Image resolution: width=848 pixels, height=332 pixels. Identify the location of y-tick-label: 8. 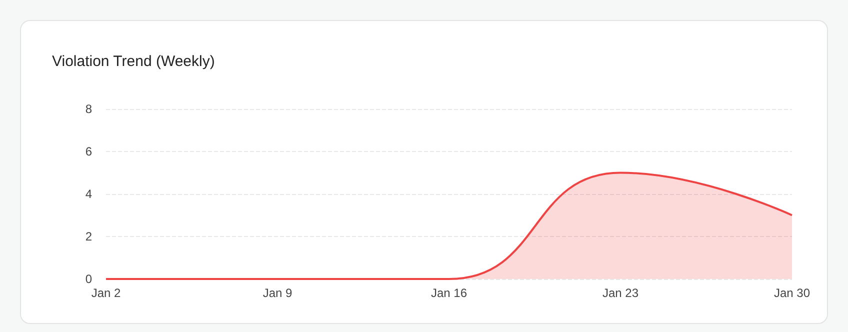
(88, 109).